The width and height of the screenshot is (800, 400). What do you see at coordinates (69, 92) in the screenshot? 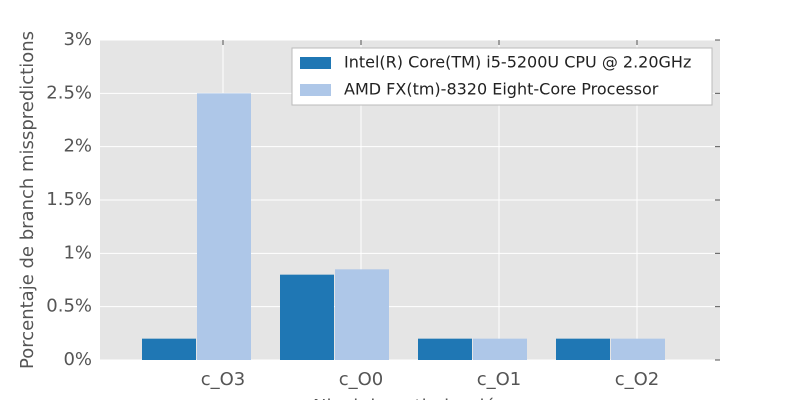
I see `y-tick-label: 2.5%` at bounding box center [69, 92].